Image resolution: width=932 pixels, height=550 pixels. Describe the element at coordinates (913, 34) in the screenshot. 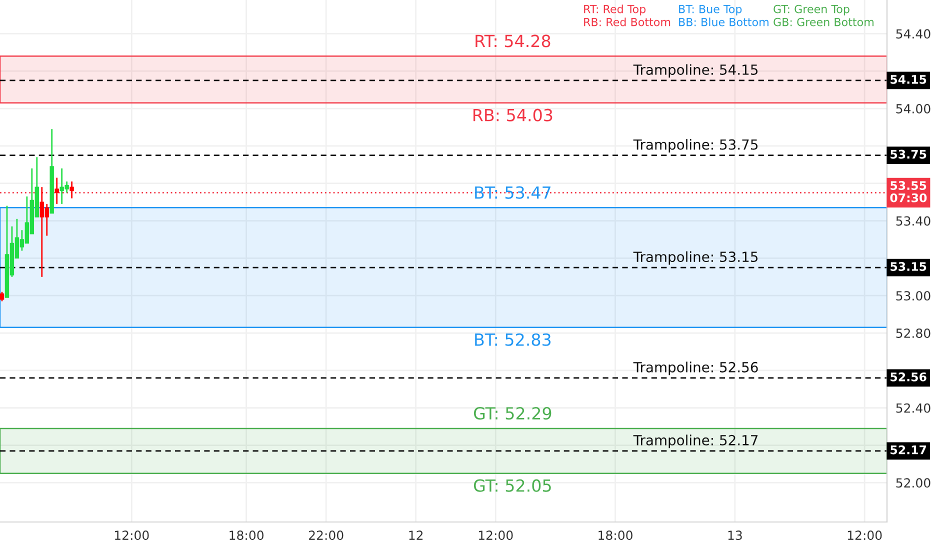

I see `y-tick-label: 54.40` at that location.